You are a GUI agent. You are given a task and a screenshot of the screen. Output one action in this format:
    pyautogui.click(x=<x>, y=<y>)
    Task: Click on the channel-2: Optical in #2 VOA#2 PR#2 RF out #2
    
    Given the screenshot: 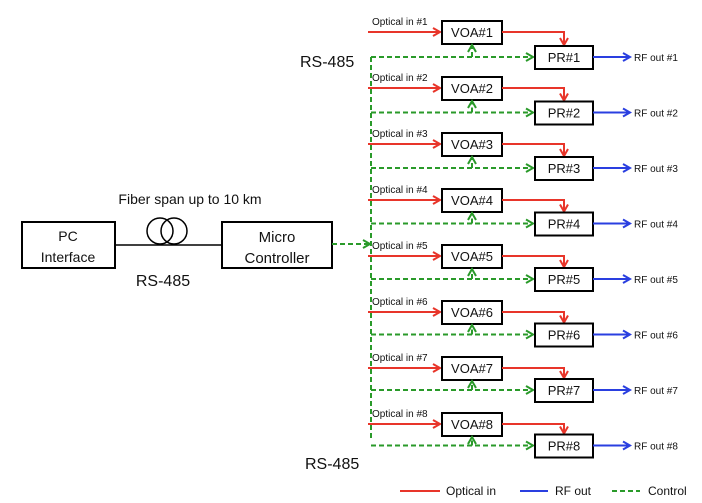 What is the action you would take?
    pyautogui.click(x=523, y=99)
    